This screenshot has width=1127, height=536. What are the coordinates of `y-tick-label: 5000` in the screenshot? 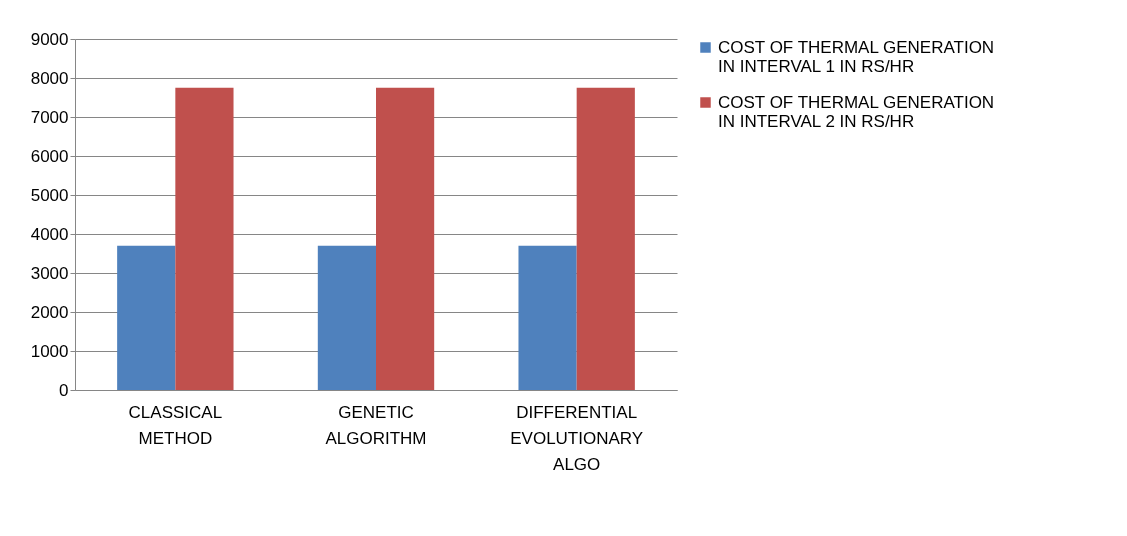 It's located at (49, 195).